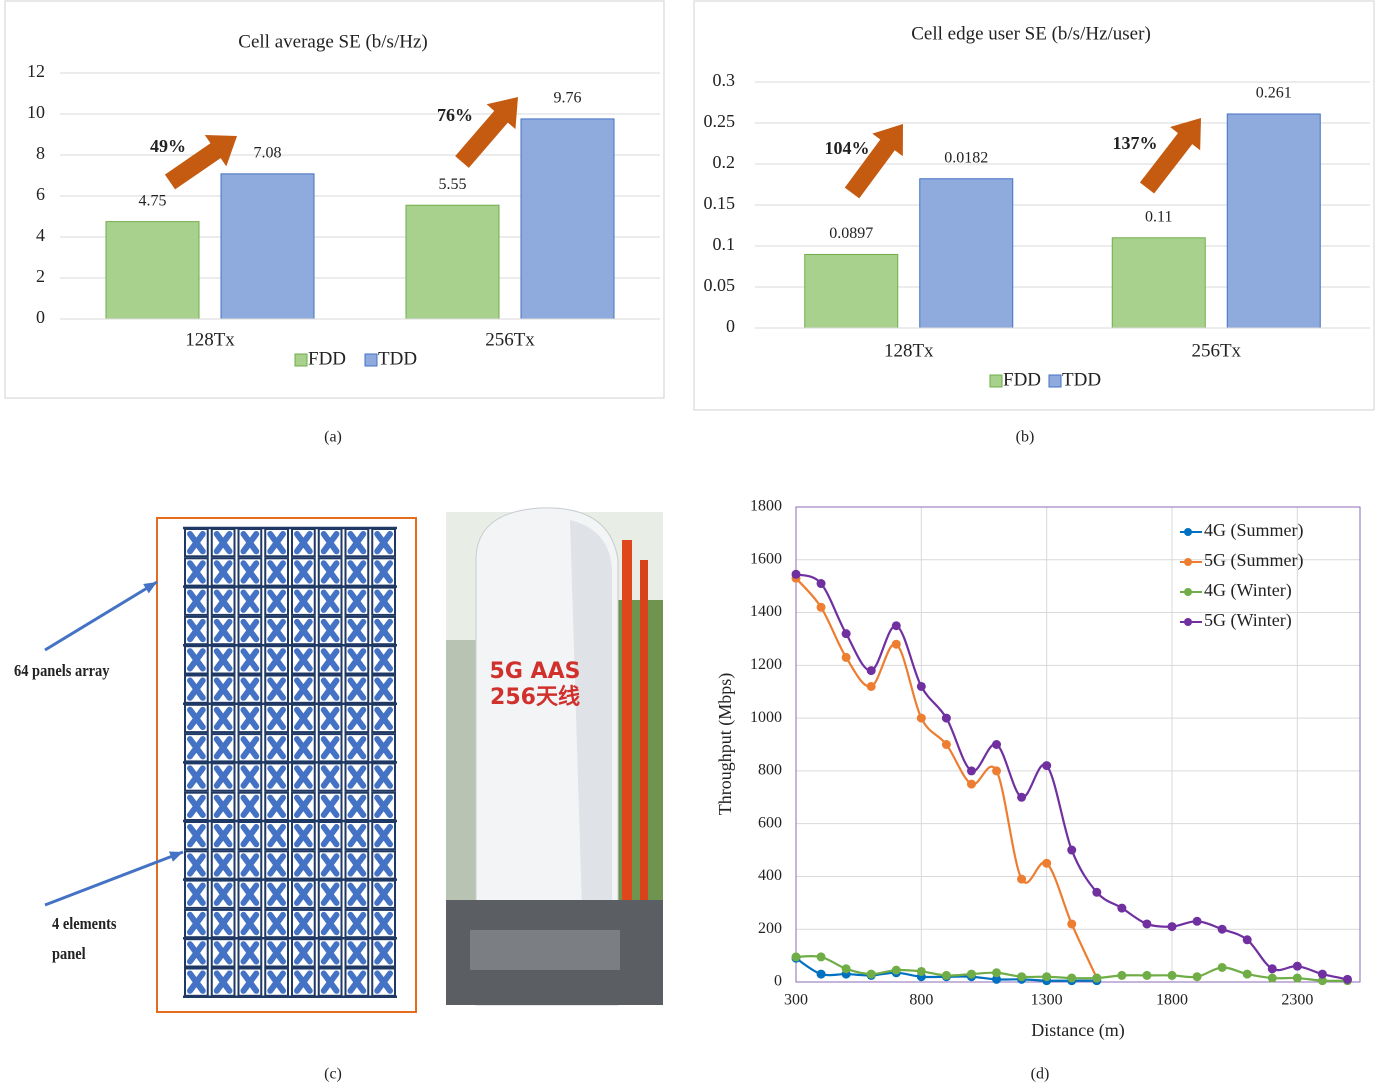  I want to click on data-label: 9.76, so click(568, 98).